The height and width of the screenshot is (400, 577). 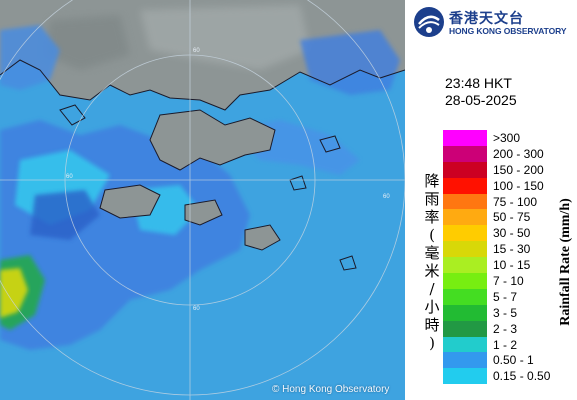 What do you see at coordinates (478, 83) in the screenshot?
I see `observation-time: 23:48 HKT` at bounding box center [478, 83].